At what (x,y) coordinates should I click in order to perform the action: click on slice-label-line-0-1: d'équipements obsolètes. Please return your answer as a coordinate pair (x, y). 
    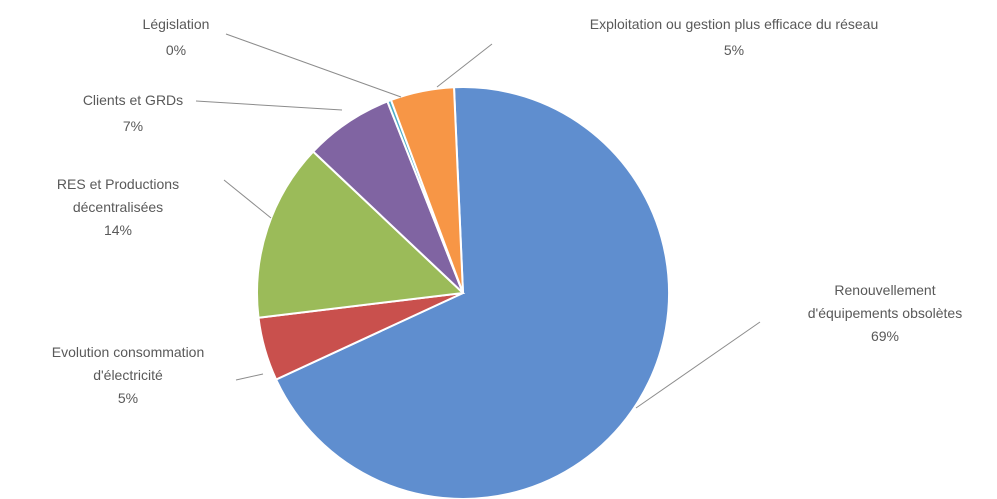
    Looking at the image, I should click on (885, 313).